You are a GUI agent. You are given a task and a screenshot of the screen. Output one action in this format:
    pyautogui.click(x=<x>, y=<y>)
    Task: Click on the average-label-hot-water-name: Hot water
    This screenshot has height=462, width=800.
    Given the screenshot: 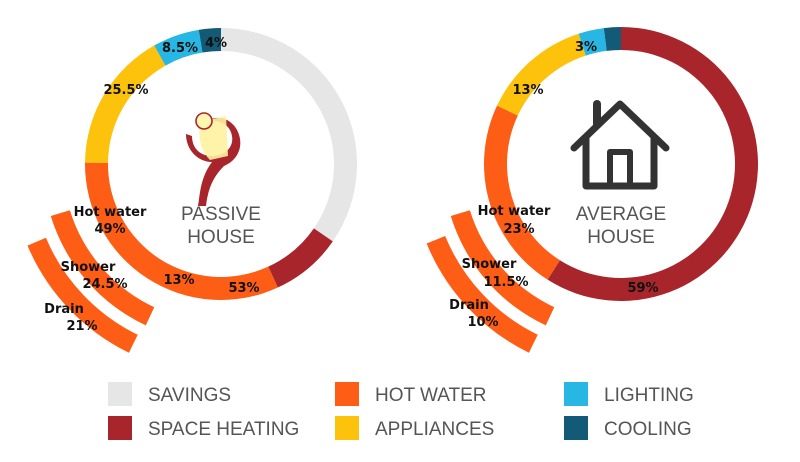 What is the action you would take?
    pyautogui.click(x=514, y=211)
    